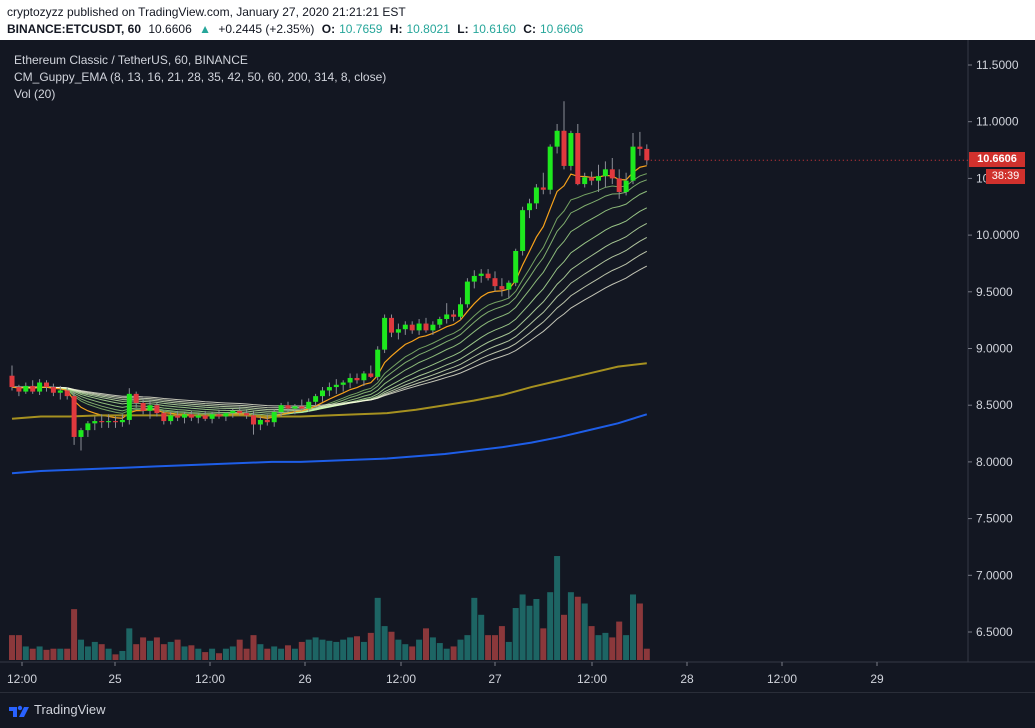  I want to click on y-tick-label: 8.5000, so click(994, 405).